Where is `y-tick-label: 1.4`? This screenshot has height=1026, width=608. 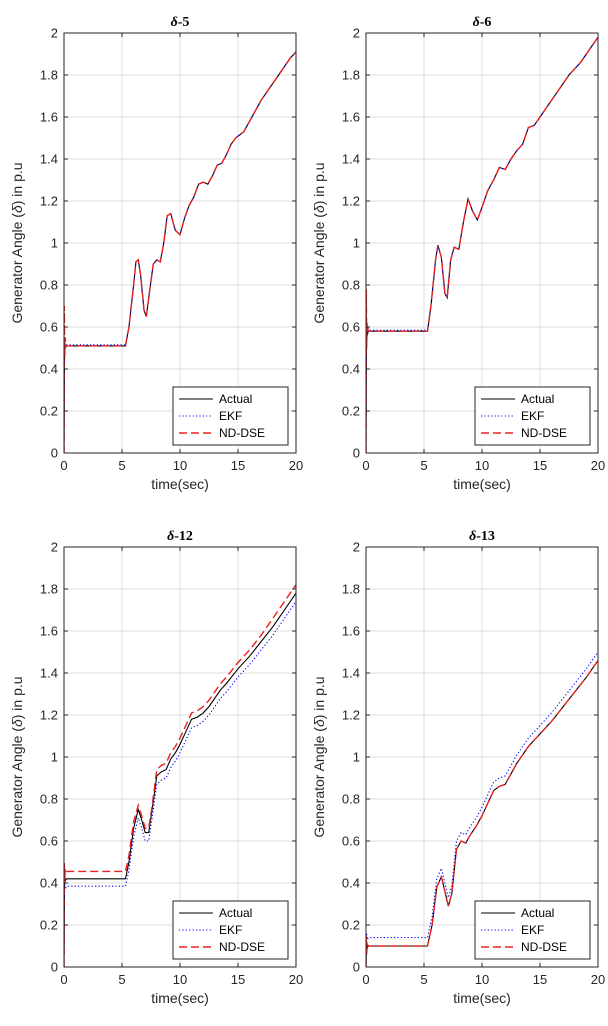
y-tick-label: 1.4 is located at coordinates (351, 159).